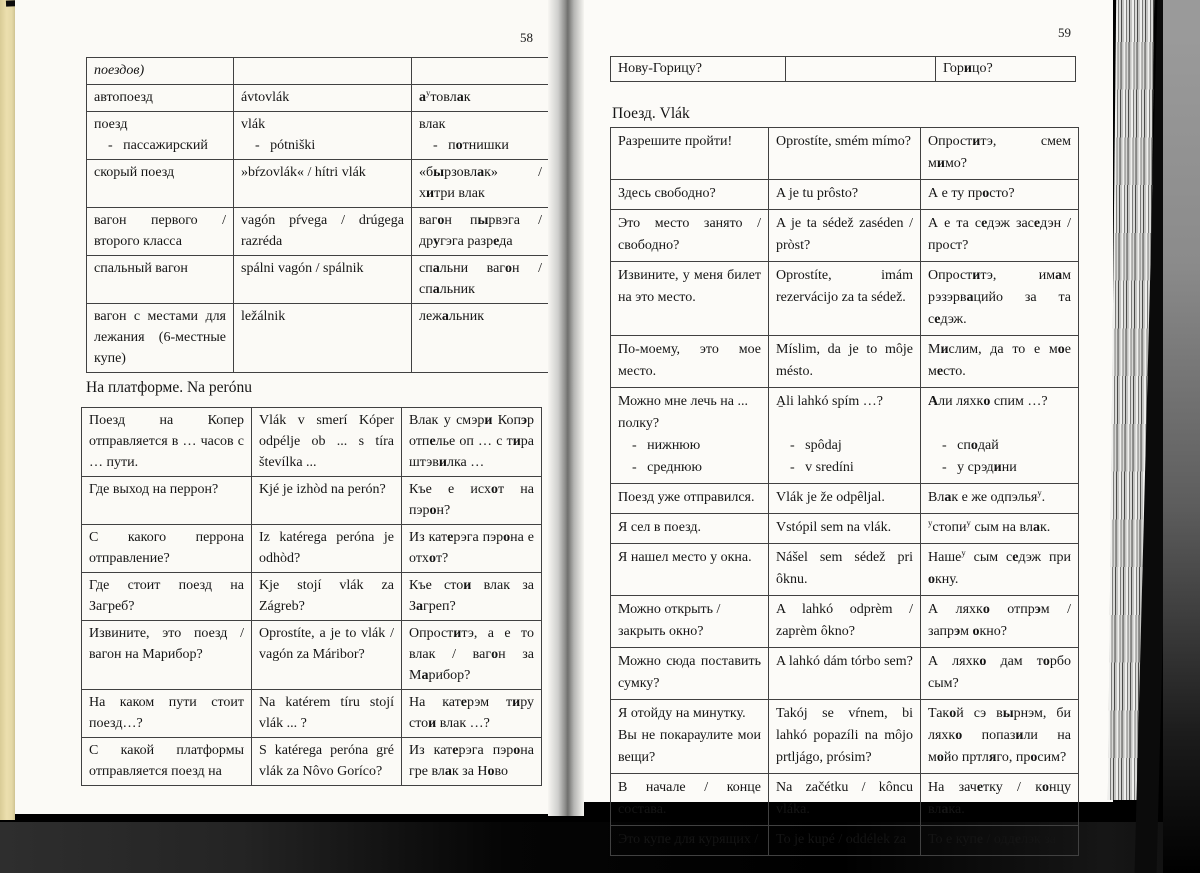 This screenshot has width=1200, height=873. Describe the element at coordinates (480, 71) in the screenshot. I see `table-cell` at that location.